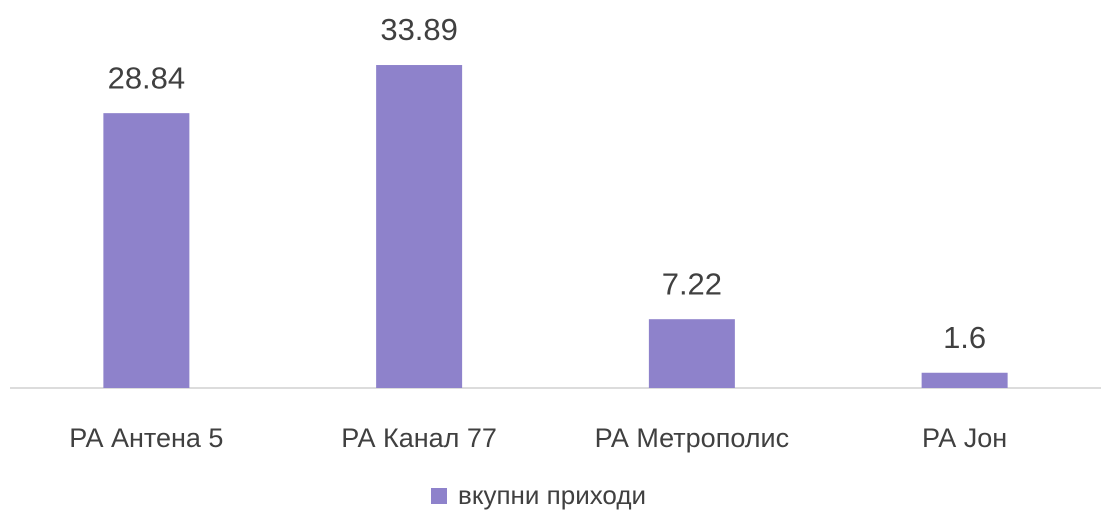  What do you see at coordinates (964, 337) in the screenshot?
I see `data-label: 1.6` at bounding box center [964, 337].